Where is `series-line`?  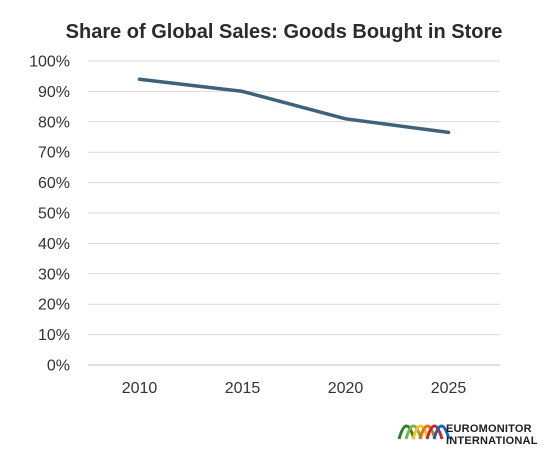 series-line is located at coordinates (294, 106).